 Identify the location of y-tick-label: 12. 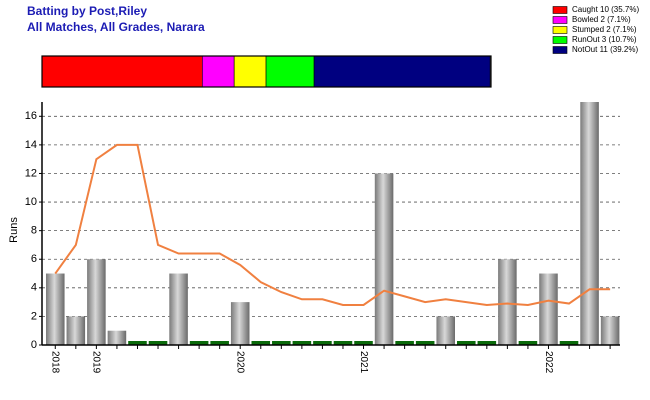
(31, 173).